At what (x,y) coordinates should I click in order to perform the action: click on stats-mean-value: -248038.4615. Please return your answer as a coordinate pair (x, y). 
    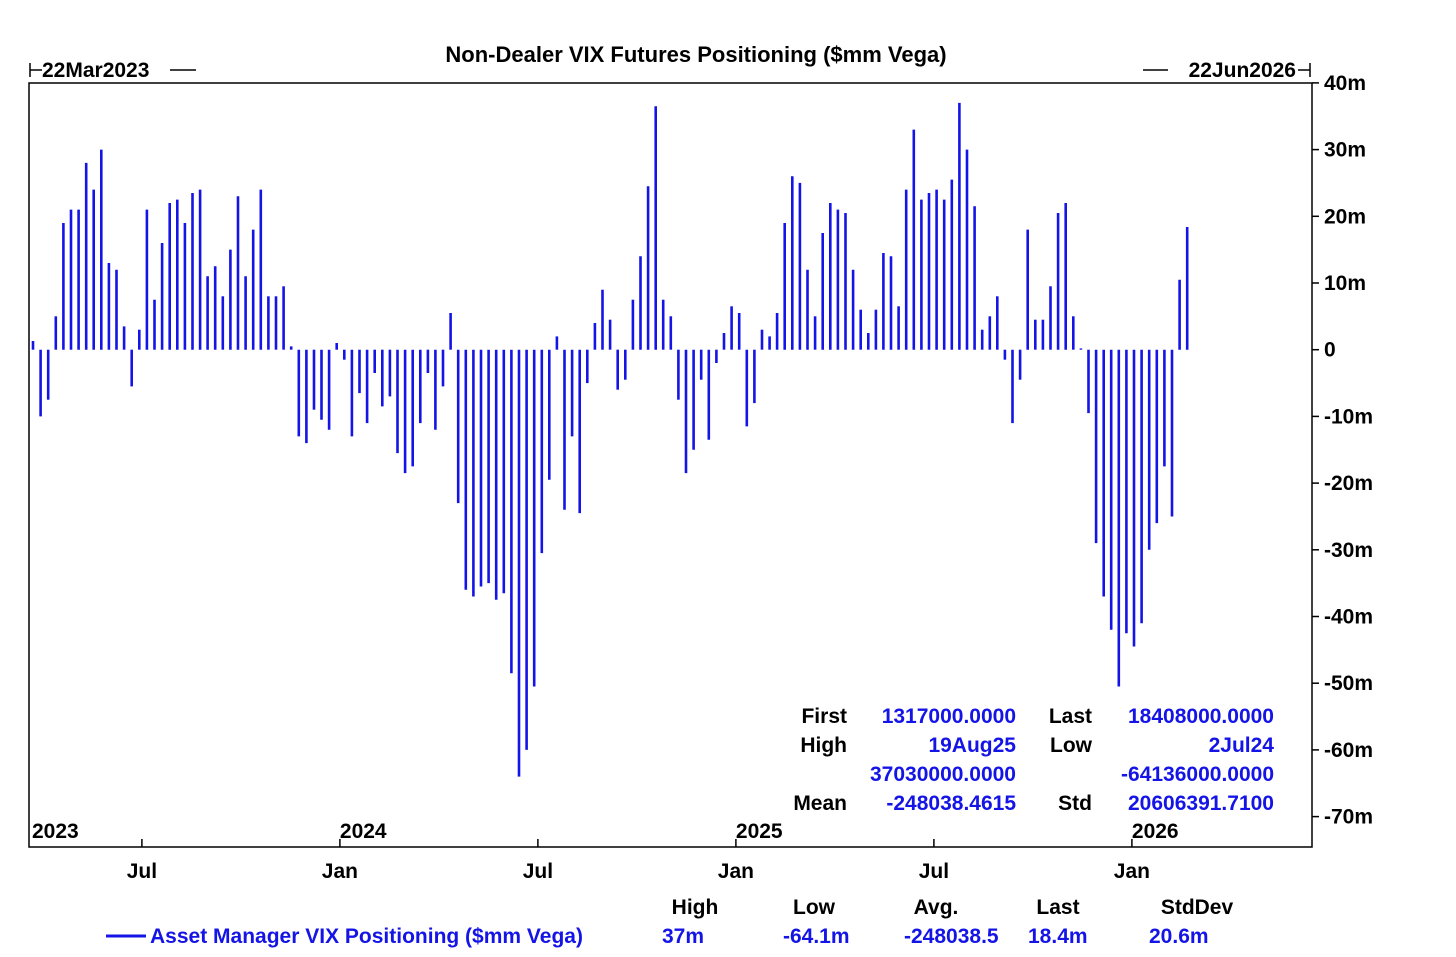
    Looking at the image, I should click on (951, 803).